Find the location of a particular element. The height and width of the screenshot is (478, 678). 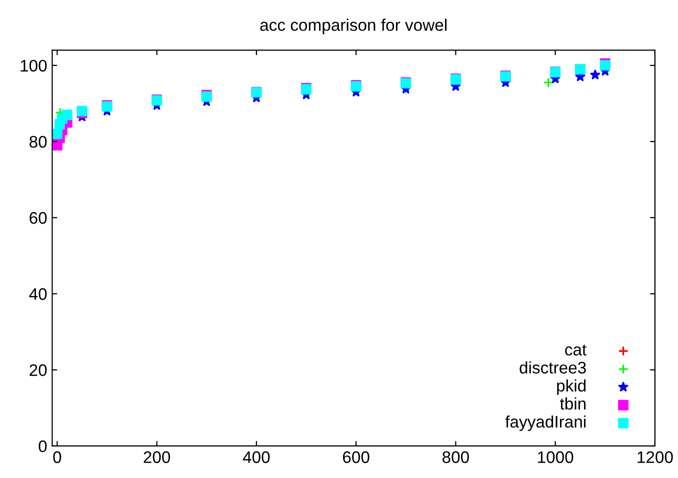

y-tick-label: 80 is located at coordinates (38, 142).